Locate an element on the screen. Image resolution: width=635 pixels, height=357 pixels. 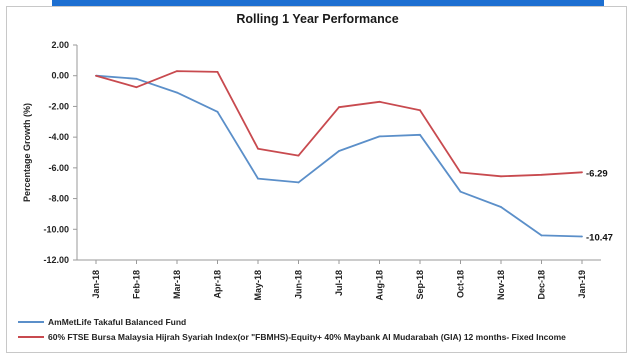
top-accent-bar is located at coordinates (328, 3).